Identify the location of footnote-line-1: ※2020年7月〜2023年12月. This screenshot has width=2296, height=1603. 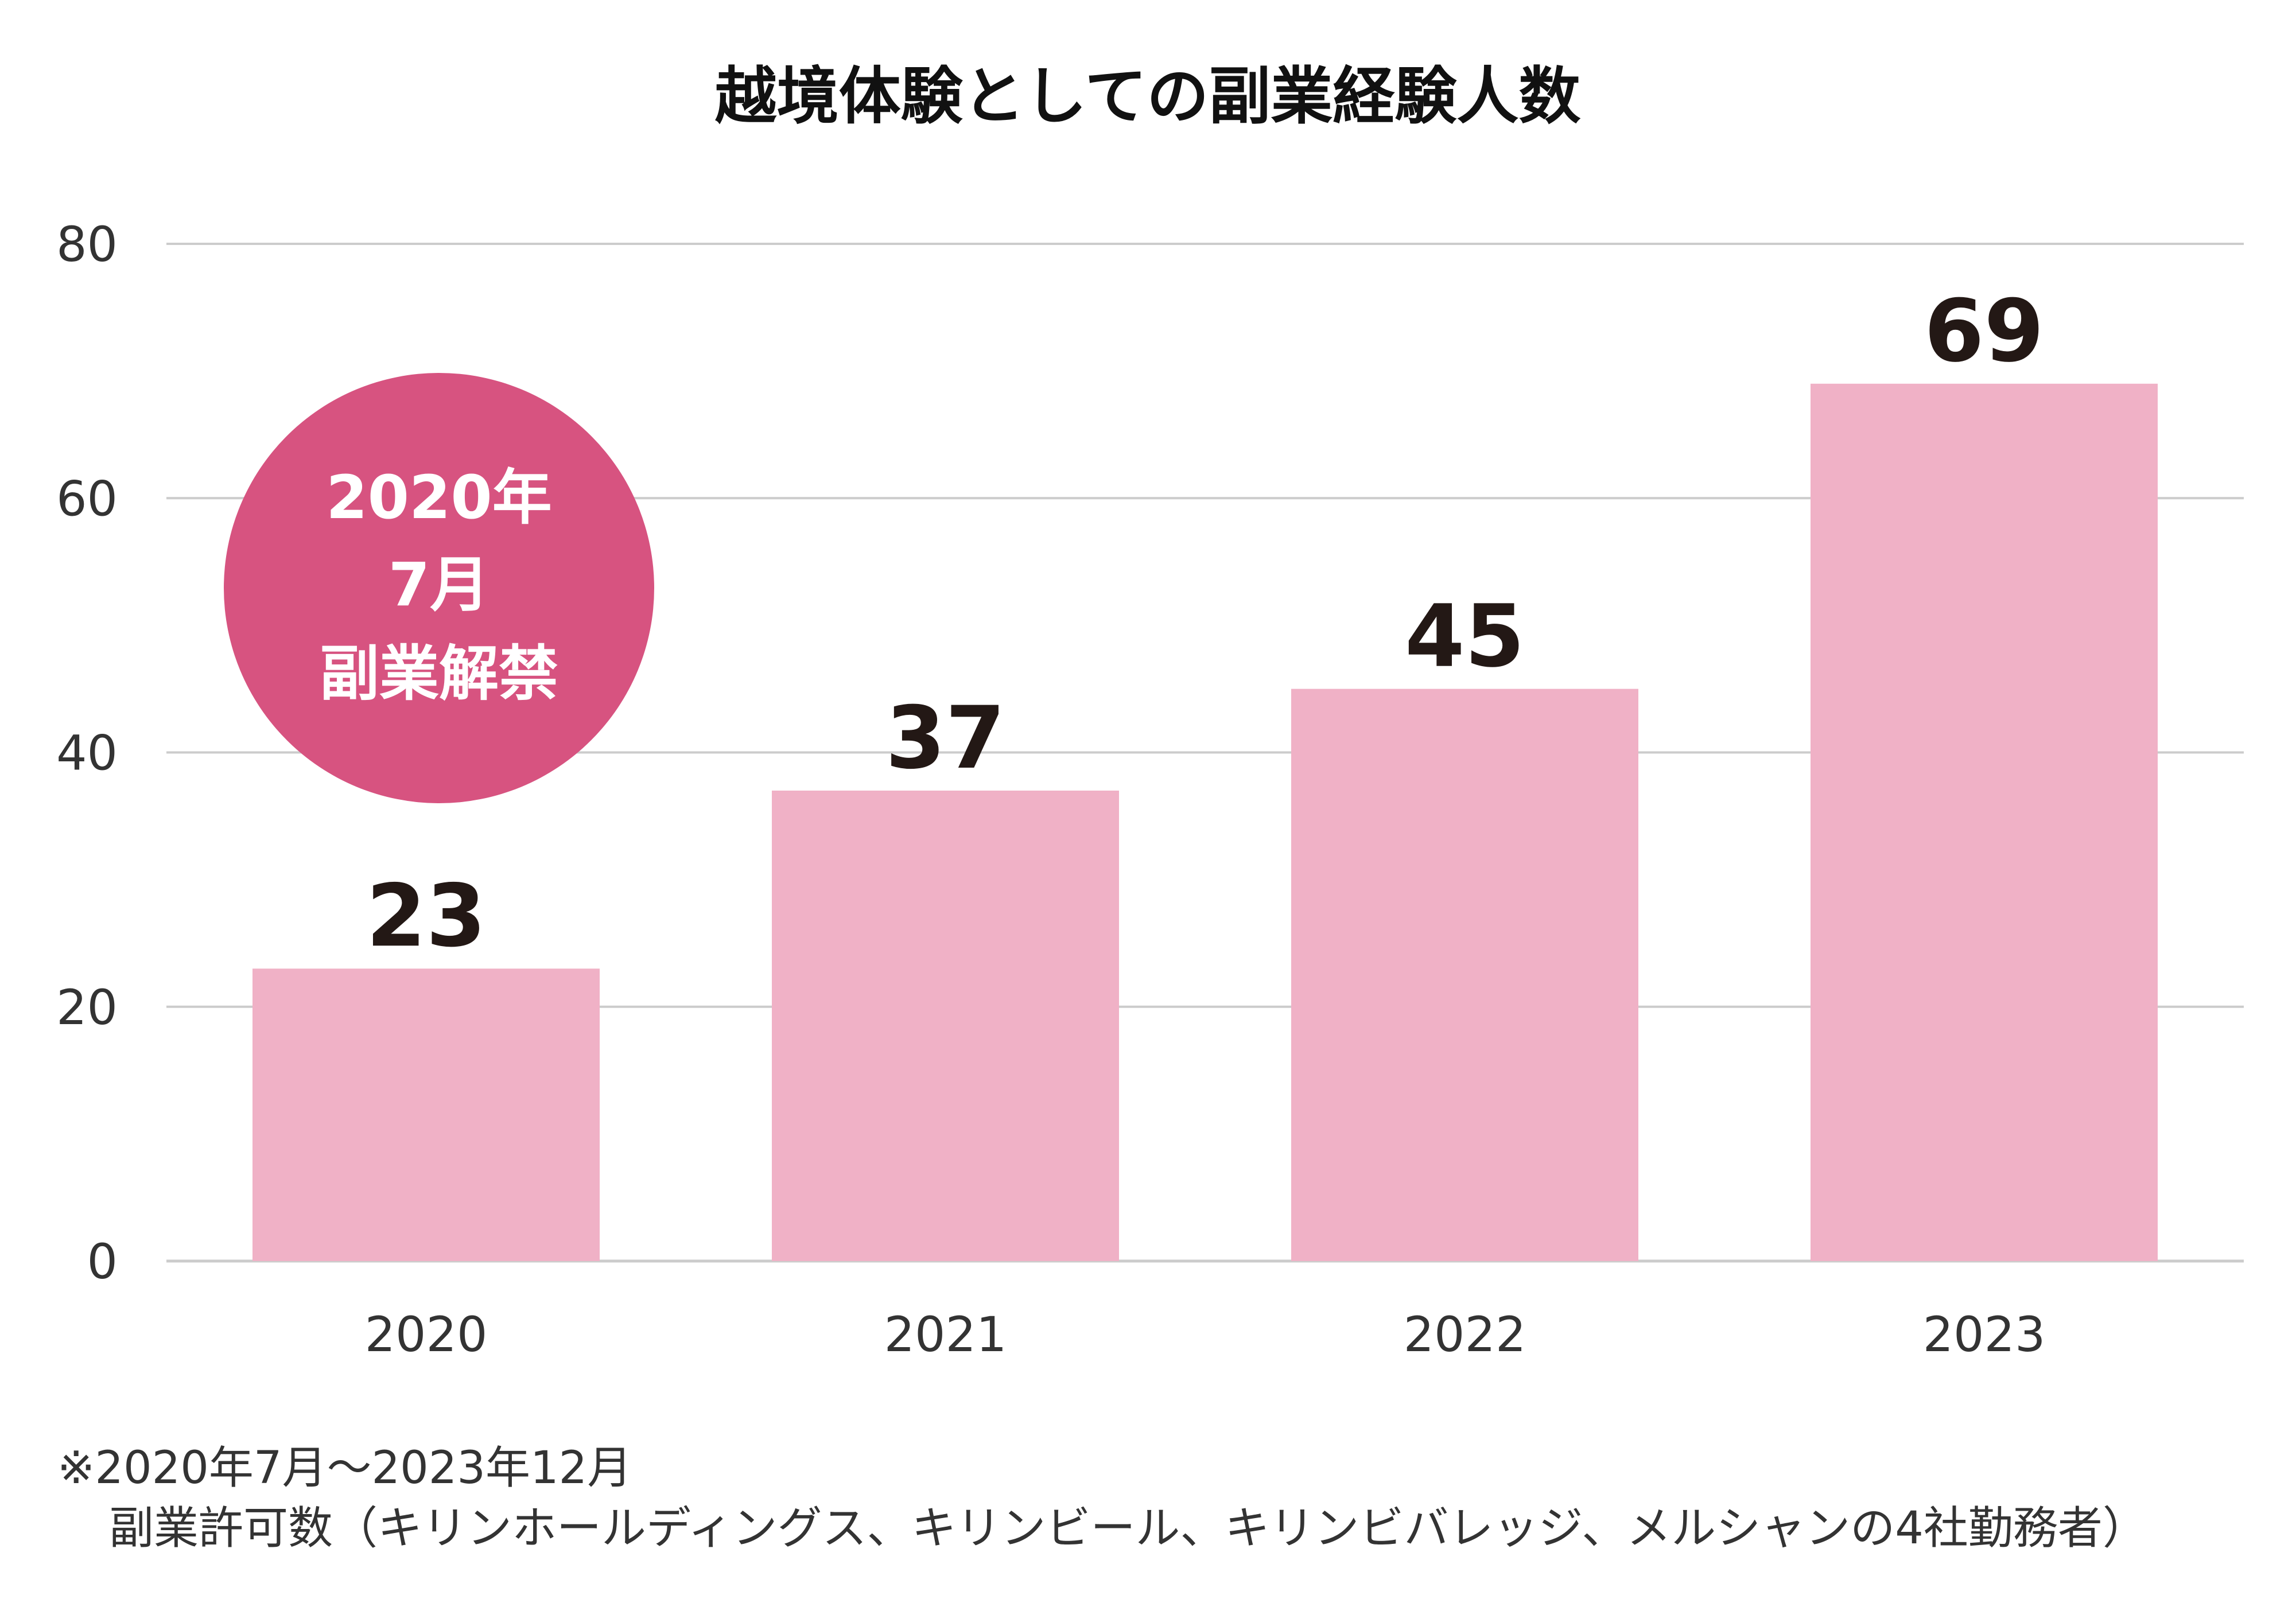
(344, 1468).